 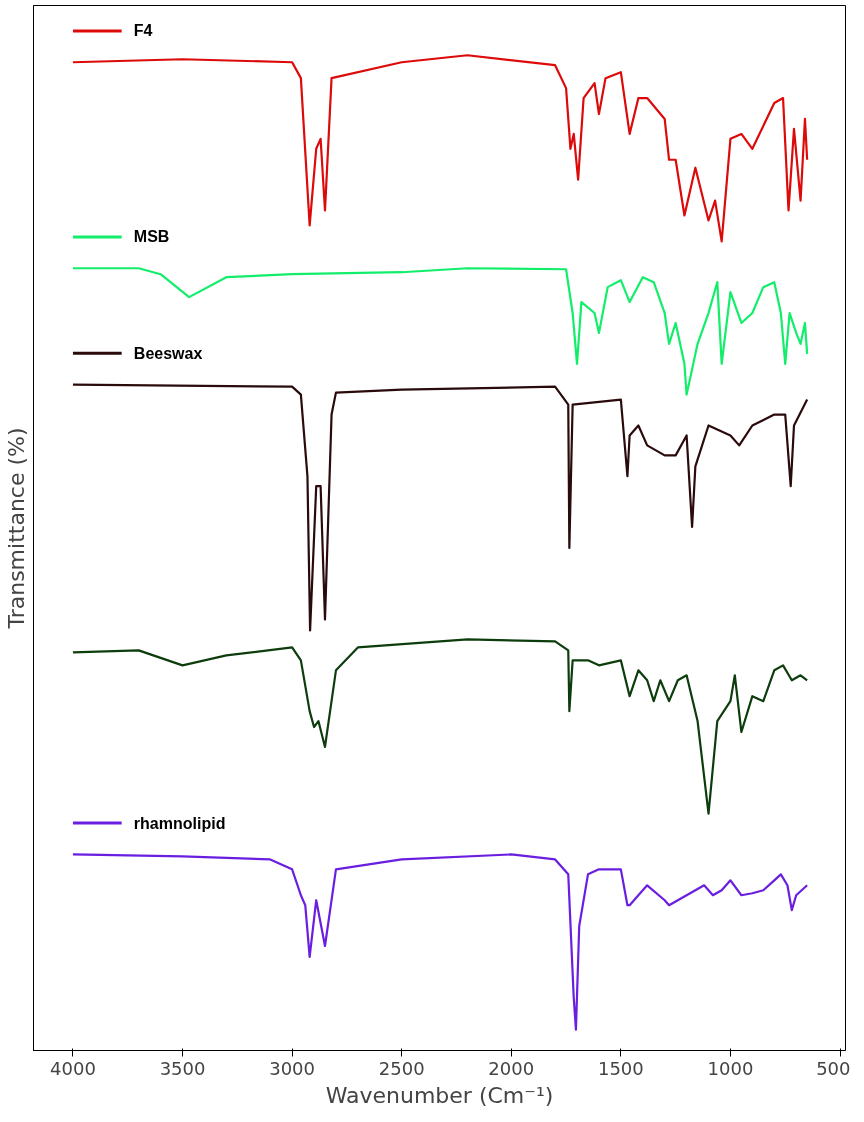 What do you see at coordinates (179, 823) in the screenshot?
I see `legend-label: rhamnolipid` at bounding box center [179, 823].